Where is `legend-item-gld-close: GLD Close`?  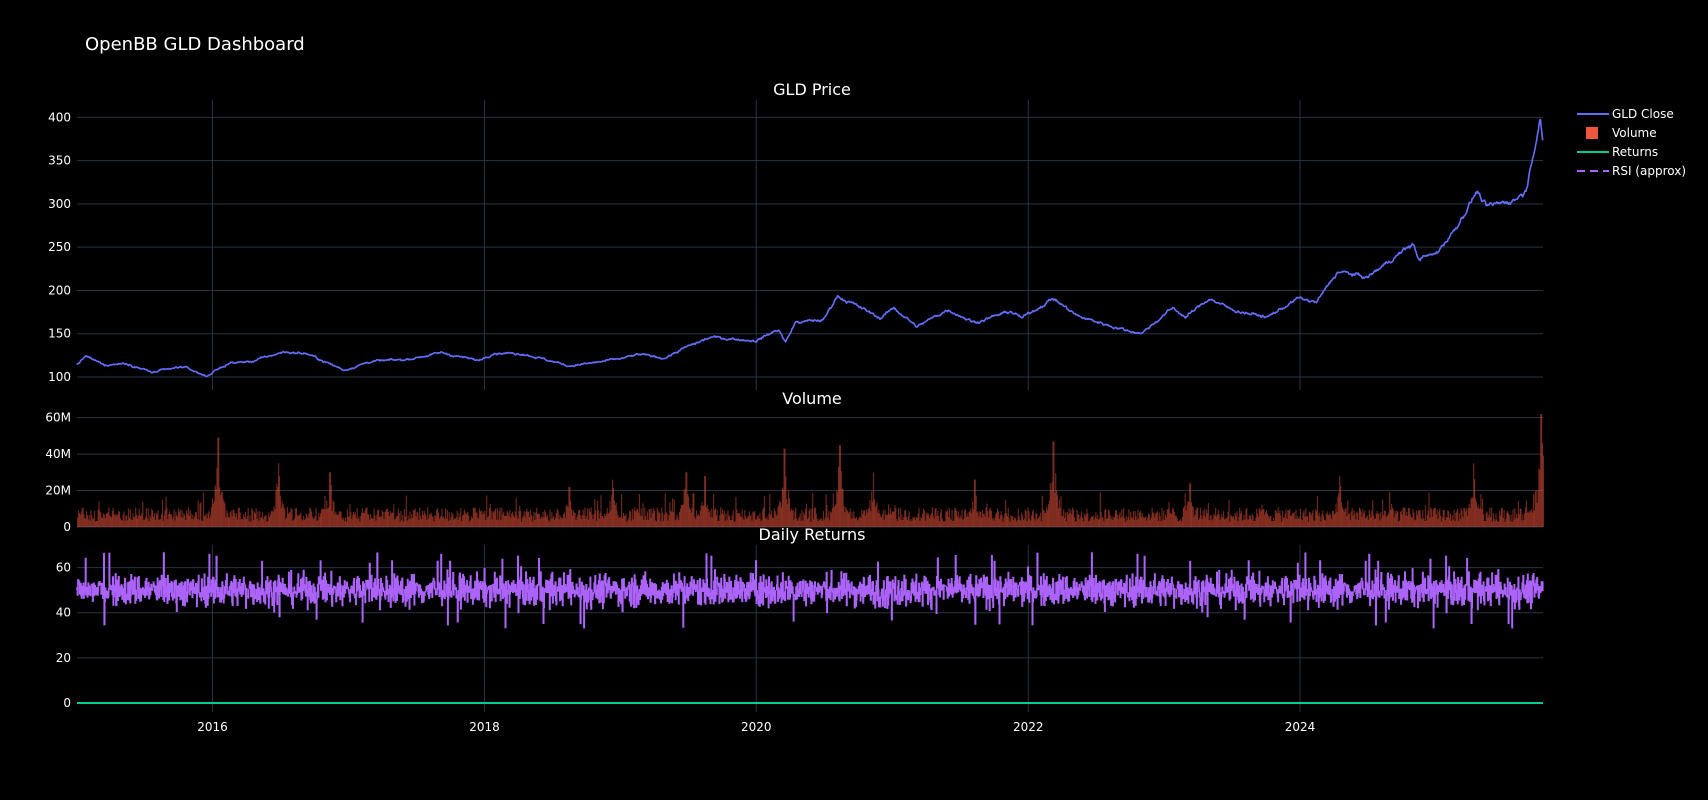 legend-item-gld-close: GLD Close is located at coordinates (1625, 114).